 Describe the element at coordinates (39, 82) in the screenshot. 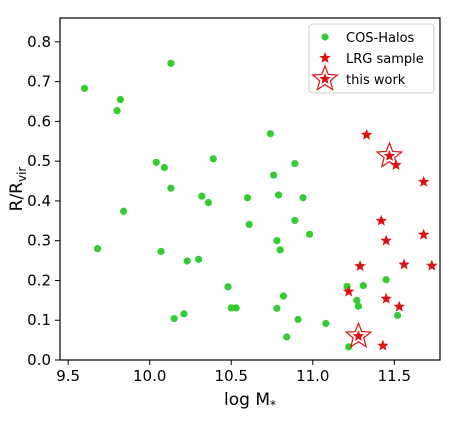

I see `y-tick-label: 0.7` at that location.